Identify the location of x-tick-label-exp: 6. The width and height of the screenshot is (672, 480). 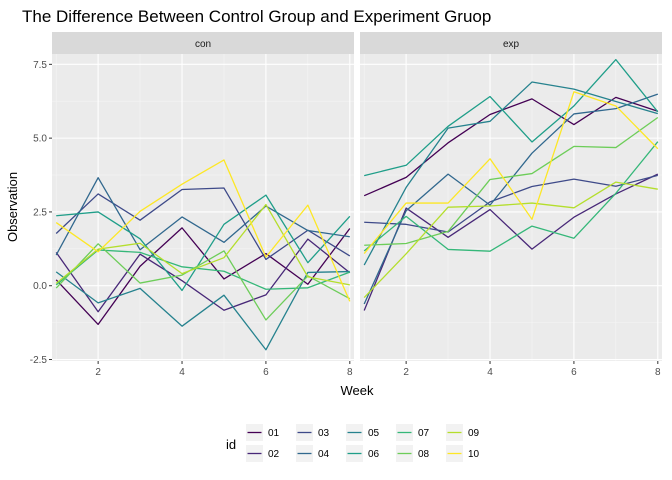
(574, 372).